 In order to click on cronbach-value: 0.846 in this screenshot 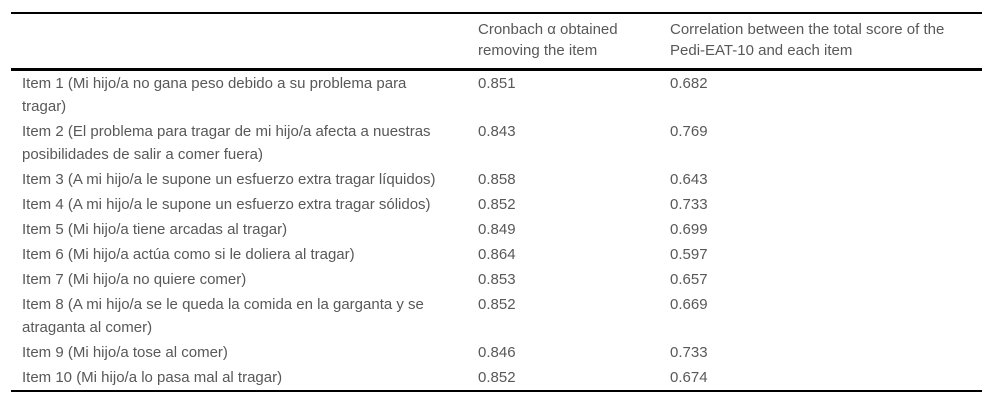, I will do `click(497, 352)`.